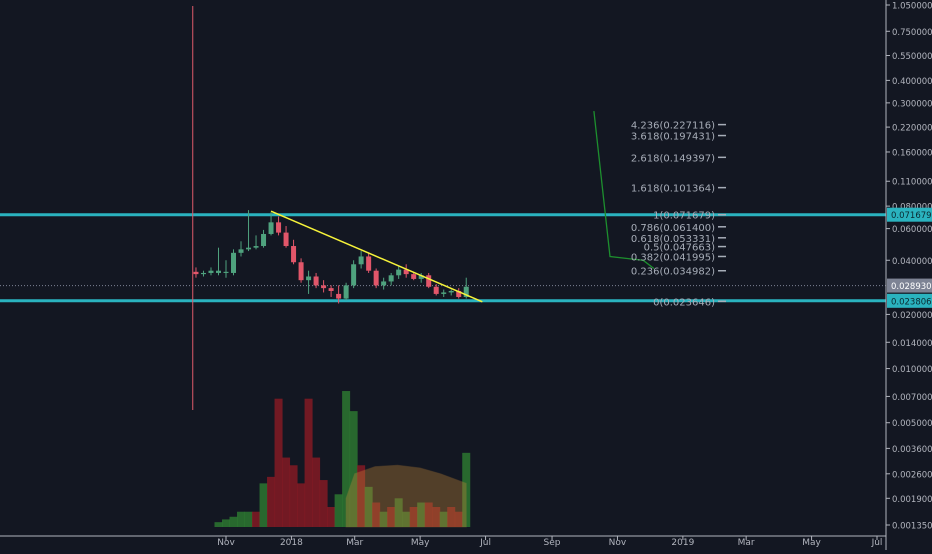 The width and height of the screenshot is (932, 554). I want to click on volume-ma-area, so click(406, 496).